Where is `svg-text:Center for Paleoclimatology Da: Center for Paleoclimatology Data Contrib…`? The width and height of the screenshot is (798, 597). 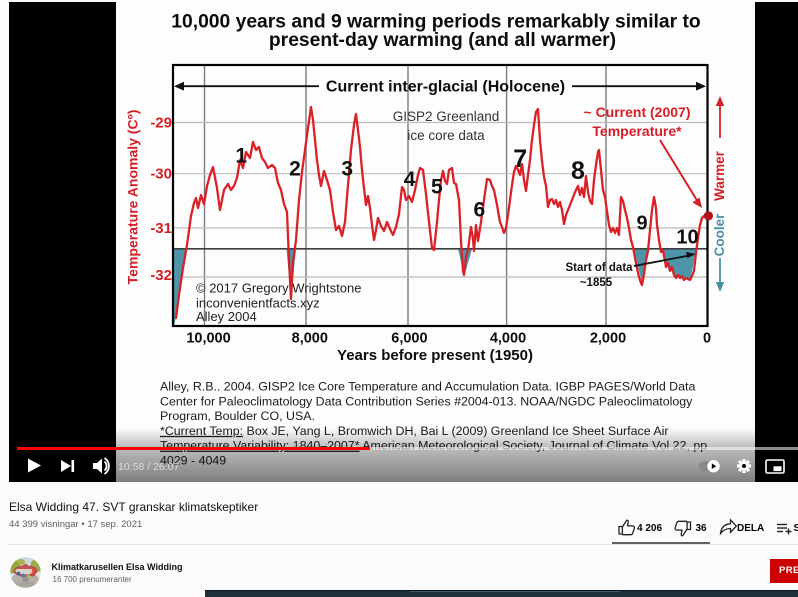
svg-text:Center for Paleoclimatology Da: Center for Paleoclimatology Data Contrib… is located at coordinates (426, 401).